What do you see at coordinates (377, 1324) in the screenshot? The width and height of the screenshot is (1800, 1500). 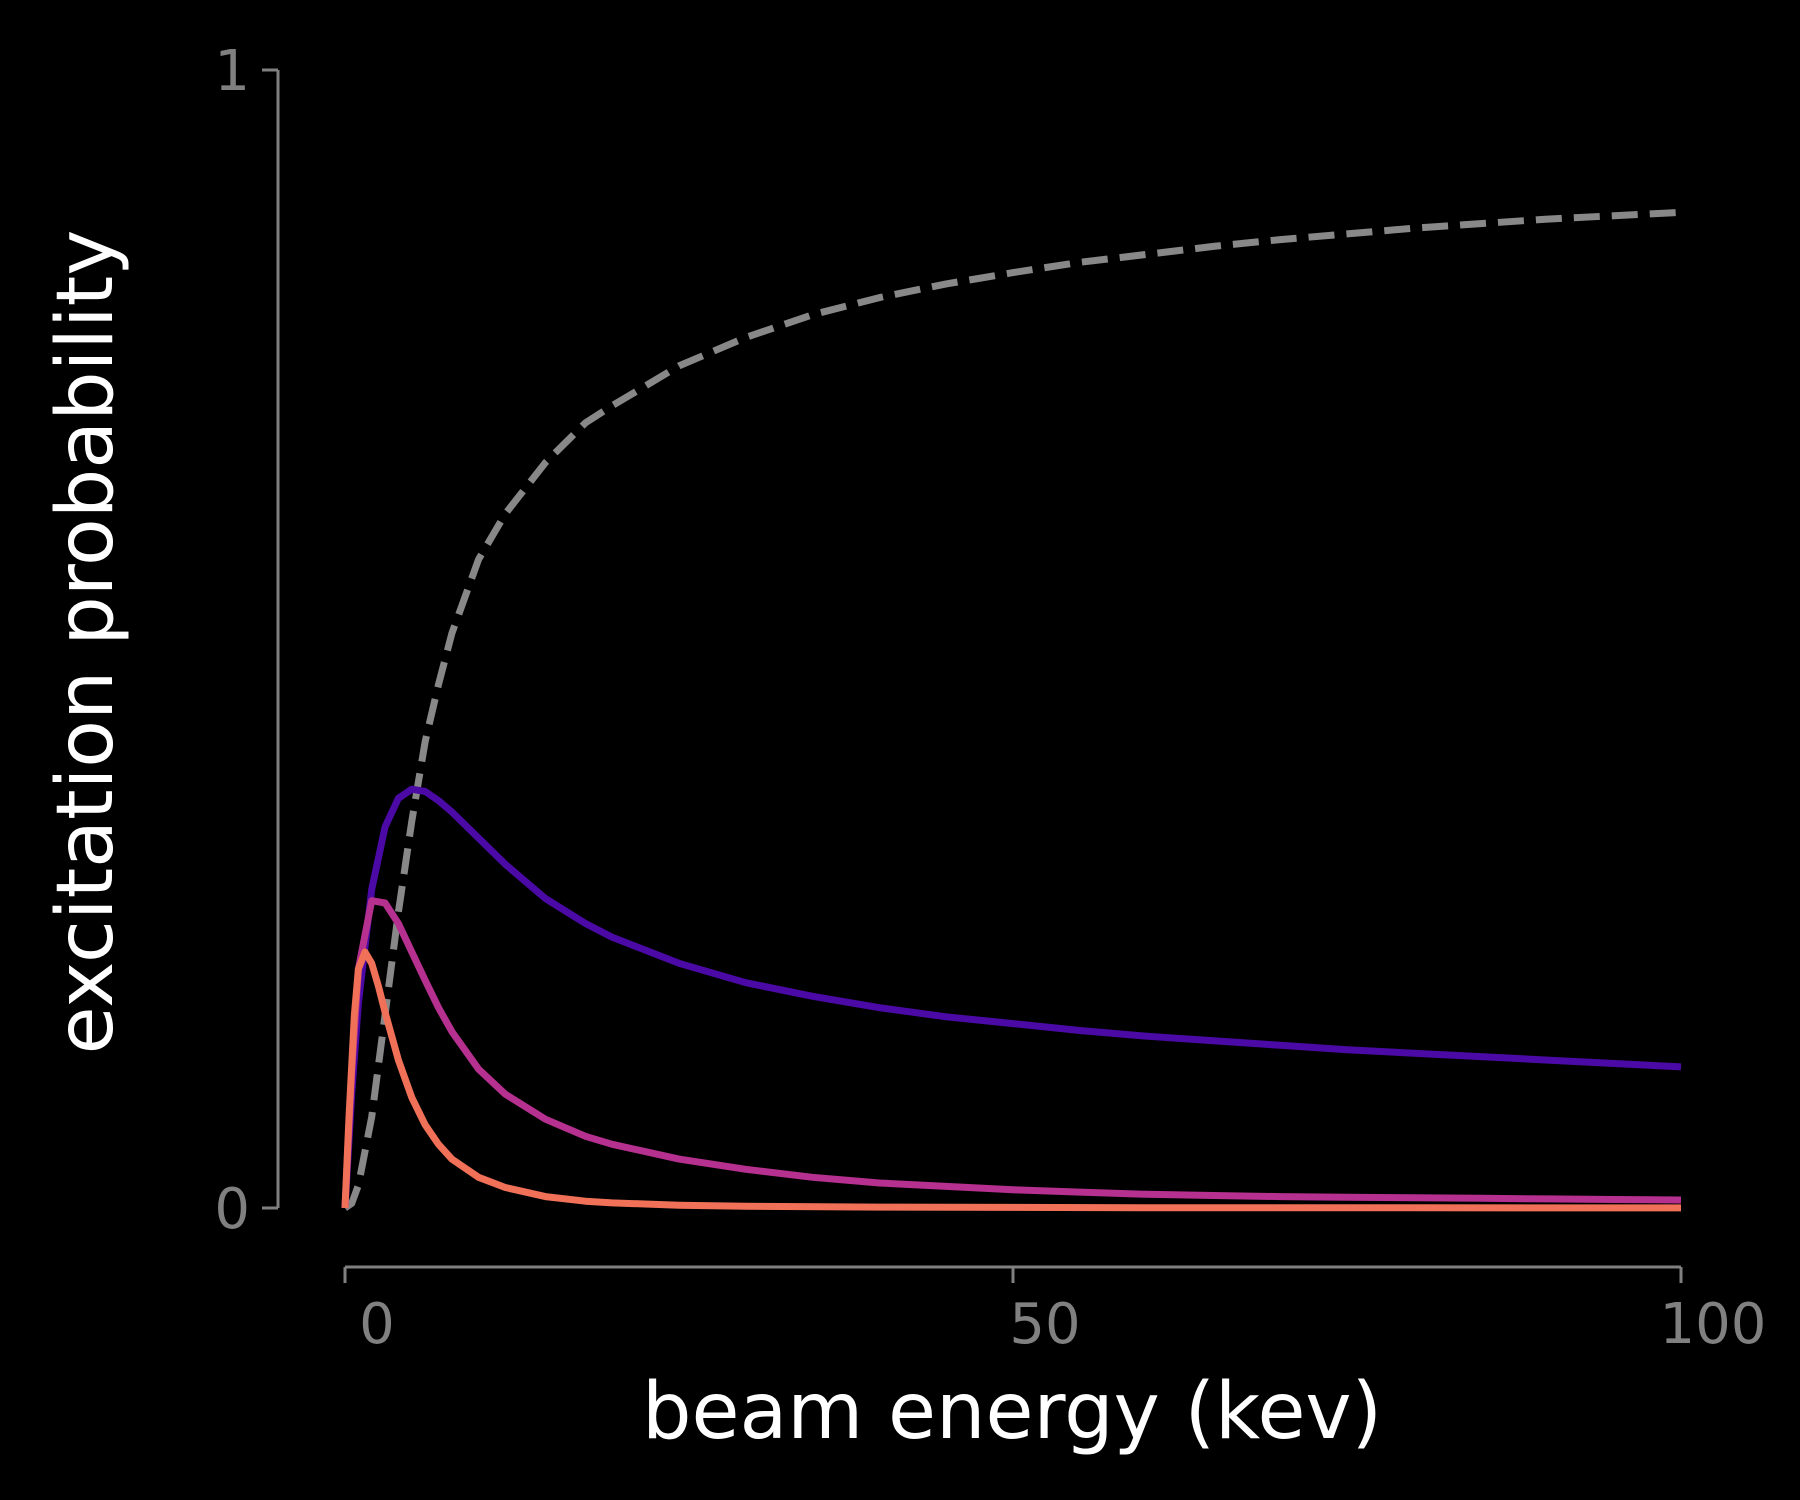 I see `x-tick-label: 0` at bounding box center [377, 1324].